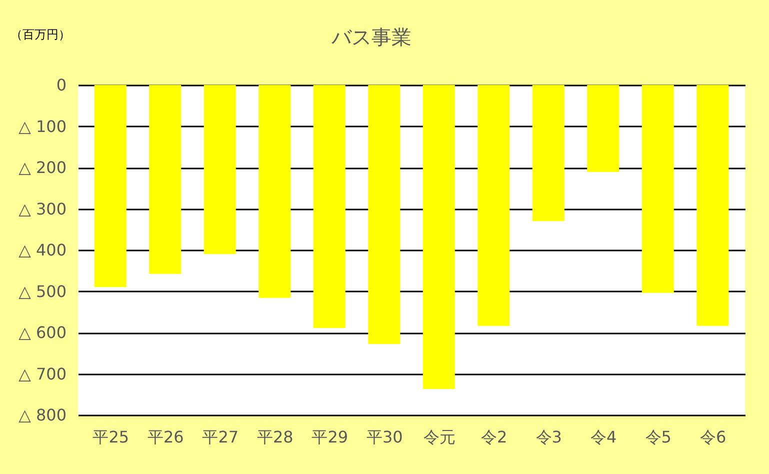  I want to click on x-tick-label: 令6, so click(713, 437).